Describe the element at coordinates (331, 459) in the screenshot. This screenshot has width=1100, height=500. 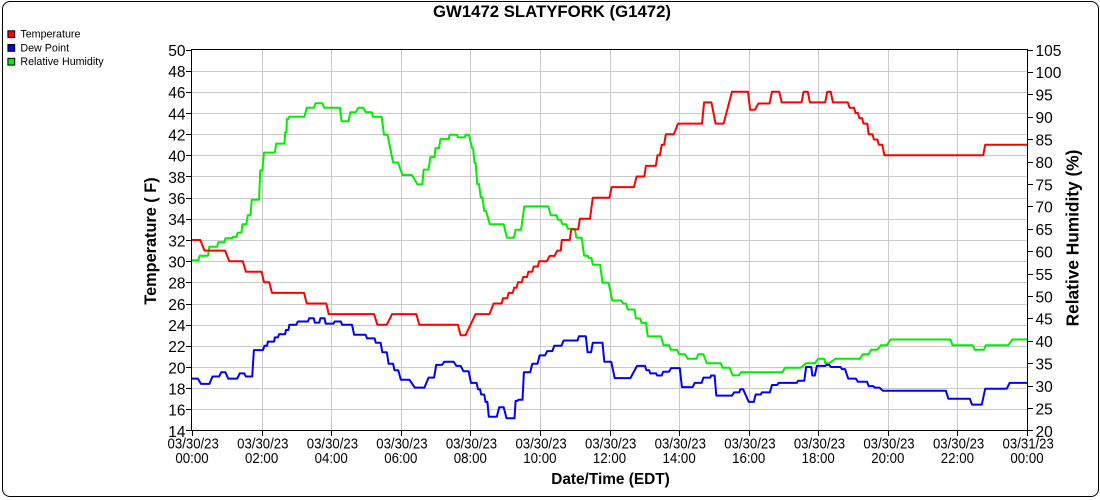
I see `svg-text: 04:00` at that location.